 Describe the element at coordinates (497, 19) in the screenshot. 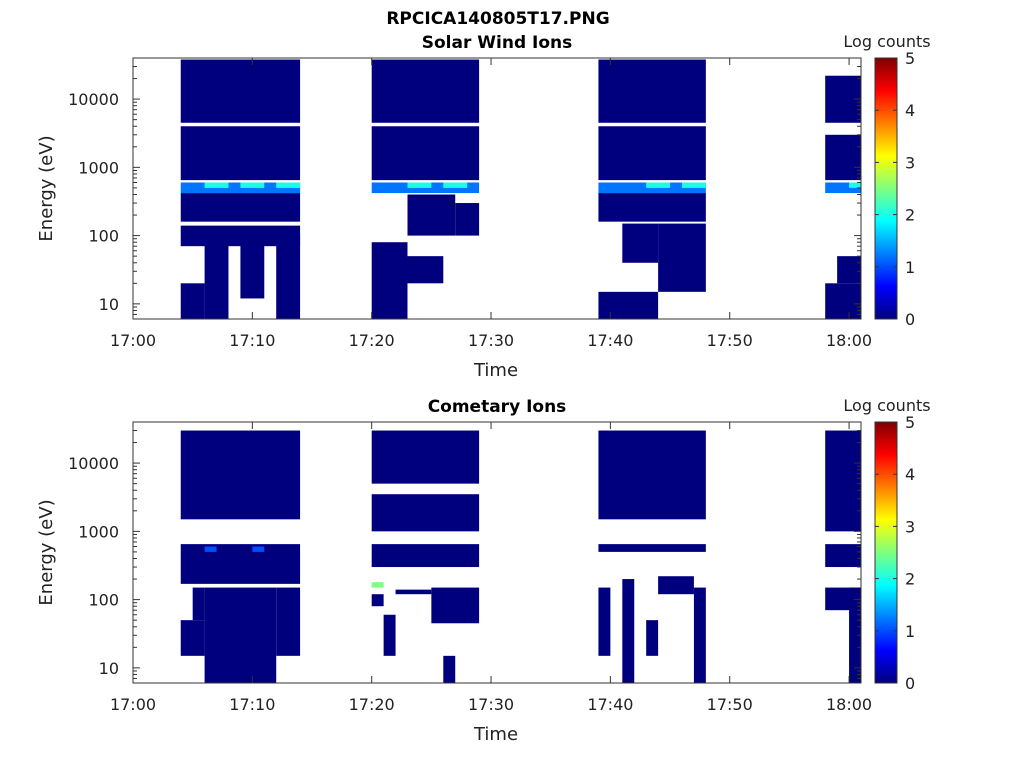

I see `figure-title: RPCICA140805T17.PNG` at that location.